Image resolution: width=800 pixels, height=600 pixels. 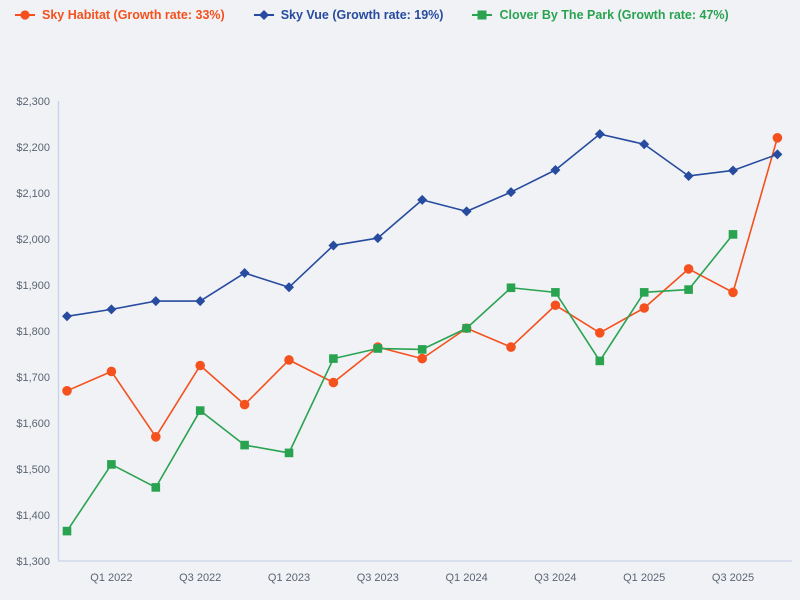 I want to click on x-tick-label: Q3 2022, so click(x=200, y=578).